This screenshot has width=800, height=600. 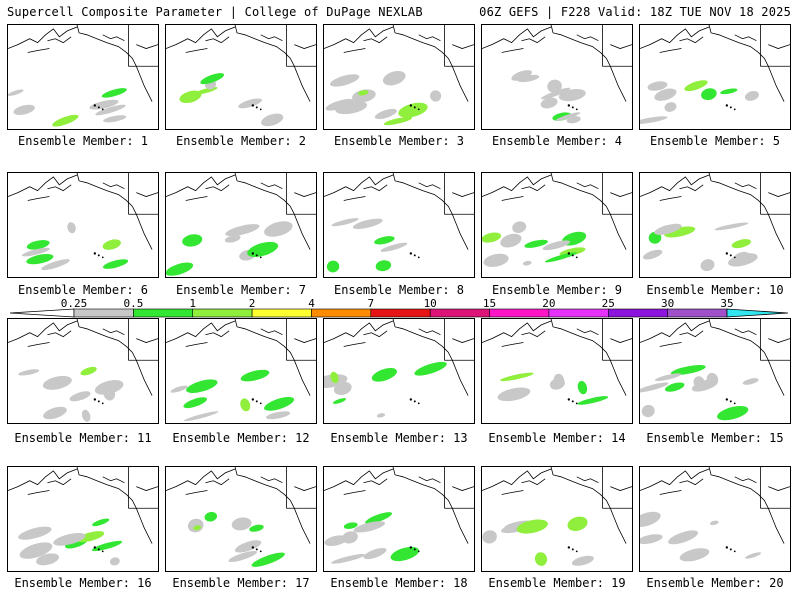 What do you see at coordinates (667, 303) in the screenshot?
I see `legend-tick-label: 30` at bounding box center [667, 303].